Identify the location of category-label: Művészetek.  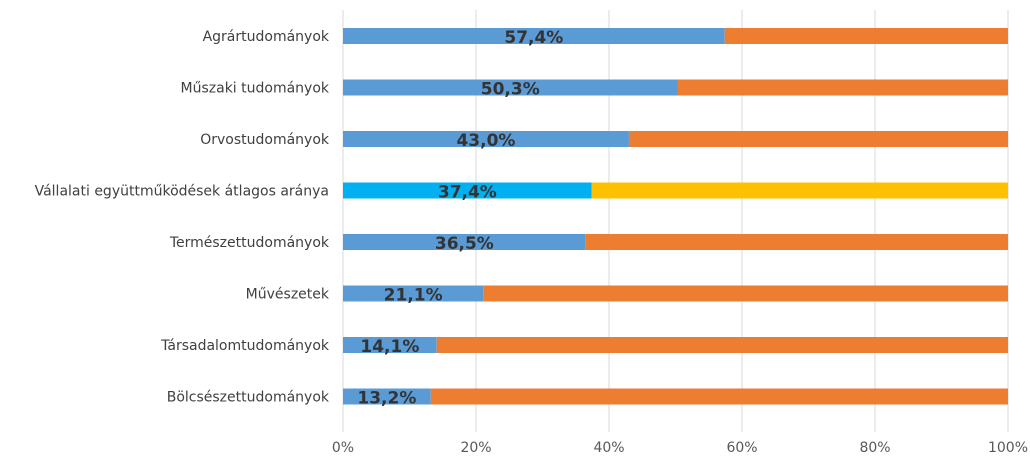
(288, 295).